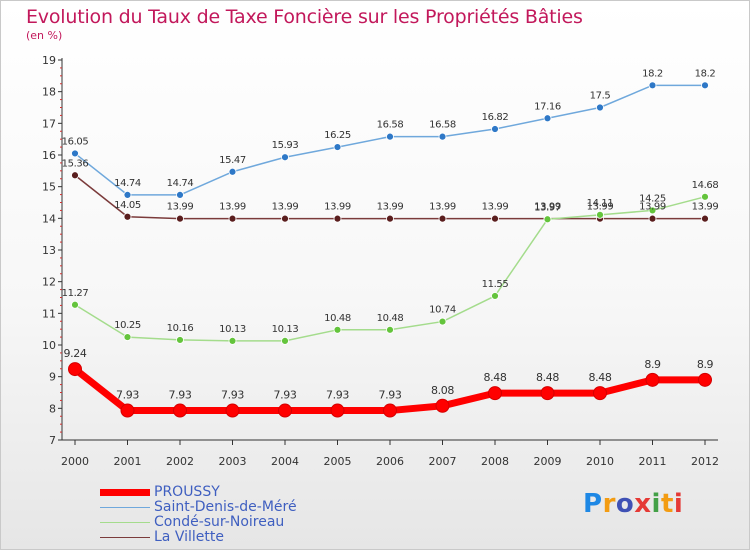 The height and width of the screenshot is (550, 750). What do you see at coordinates (180, 461) in the screenshot?
I see `x-tick-label: 2002` at bounding box center [180, 461].